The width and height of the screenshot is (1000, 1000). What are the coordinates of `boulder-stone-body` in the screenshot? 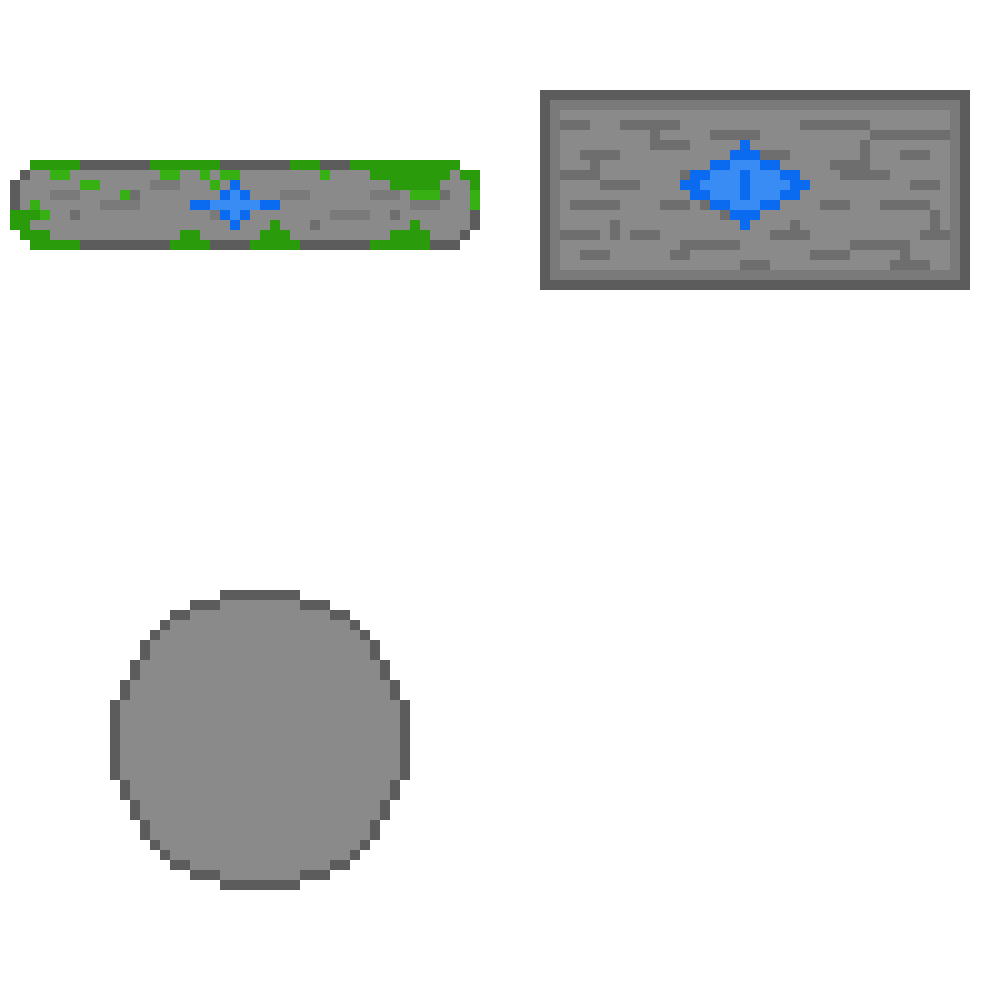 It's located at (260, 740).